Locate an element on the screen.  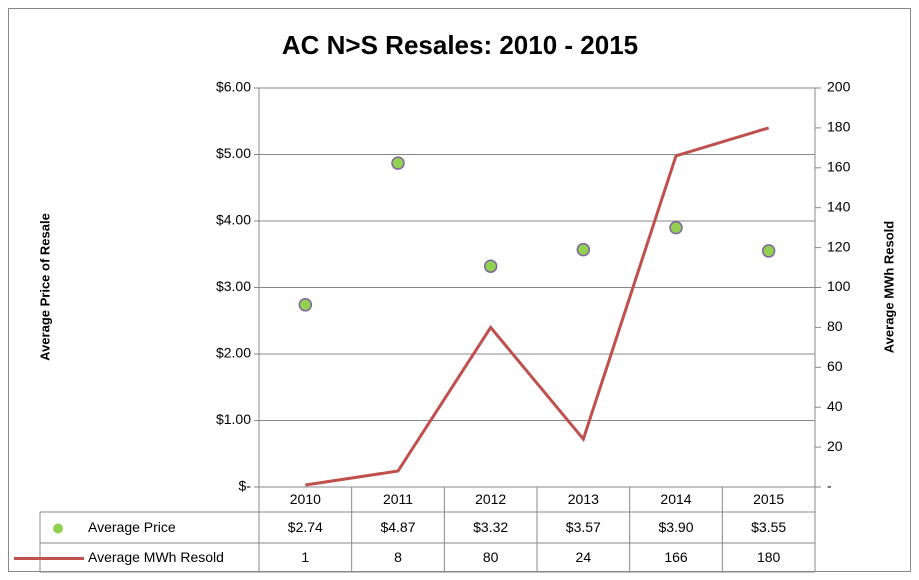
x-tick-label: 2014 is located at coordinates (675, 499).